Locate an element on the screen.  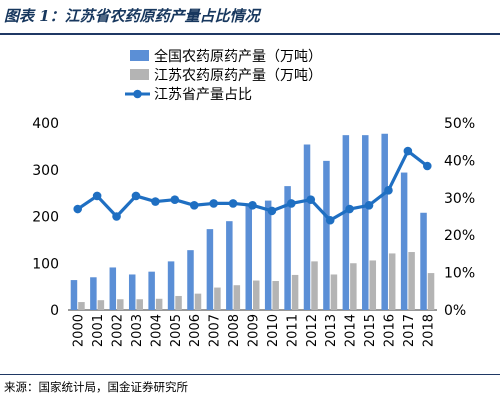
legend-national-swatch is located at coordinates (139, 55).